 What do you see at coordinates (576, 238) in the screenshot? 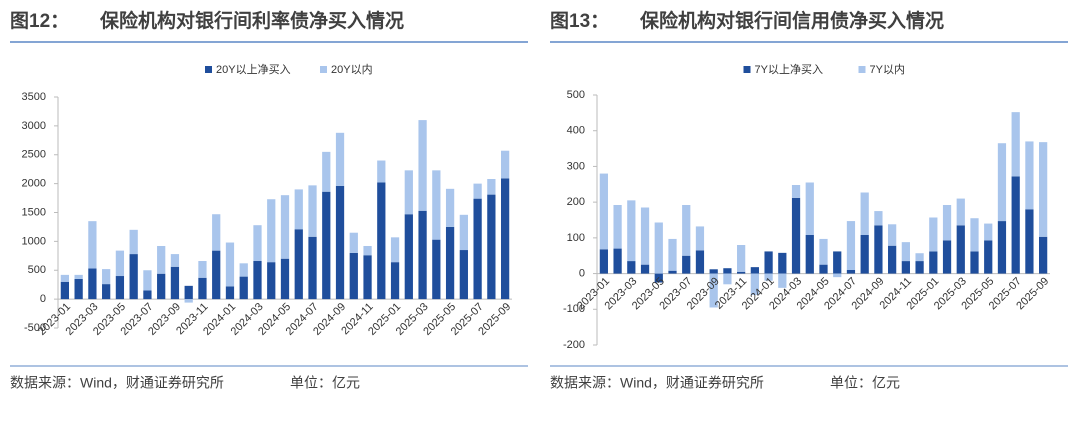
I see `y-tick-label: 100` at bounding box center [576, 238].